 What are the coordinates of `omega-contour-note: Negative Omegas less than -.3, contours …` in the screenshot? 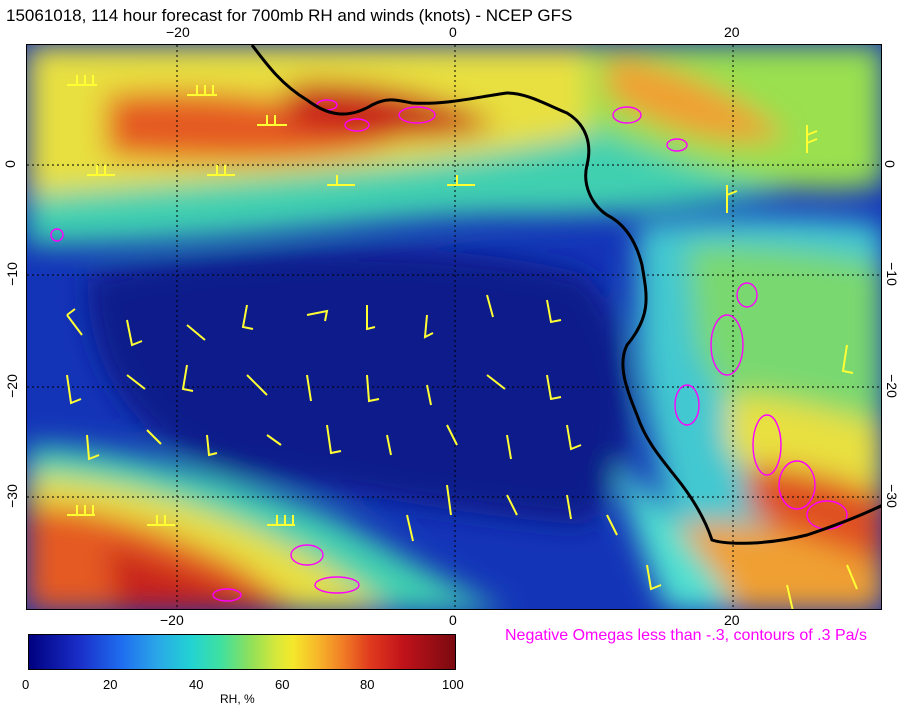 It's located at (686, 635).